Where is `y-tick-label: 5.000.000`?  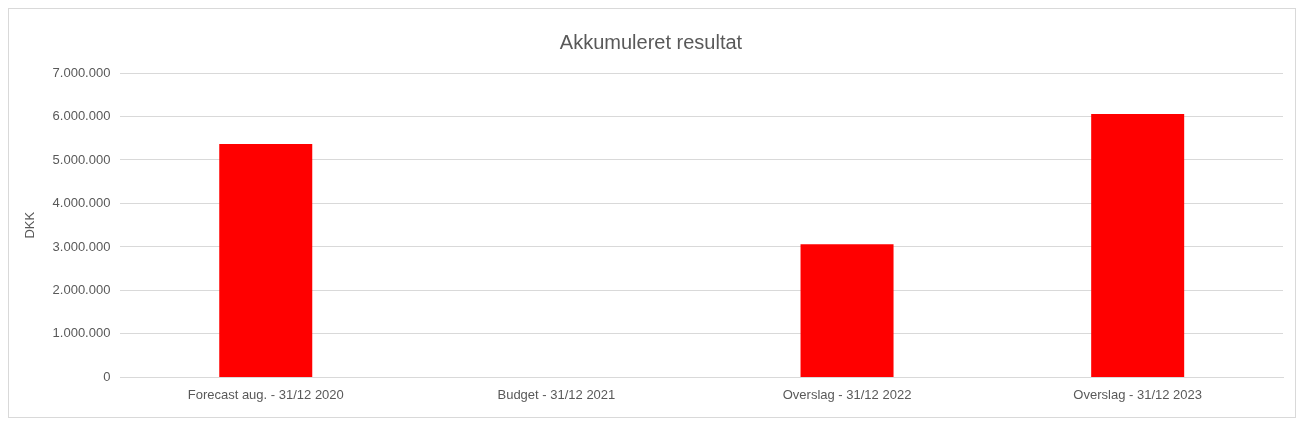 y-tick-label: 5.000.000 is located at coordinates (81, 159).